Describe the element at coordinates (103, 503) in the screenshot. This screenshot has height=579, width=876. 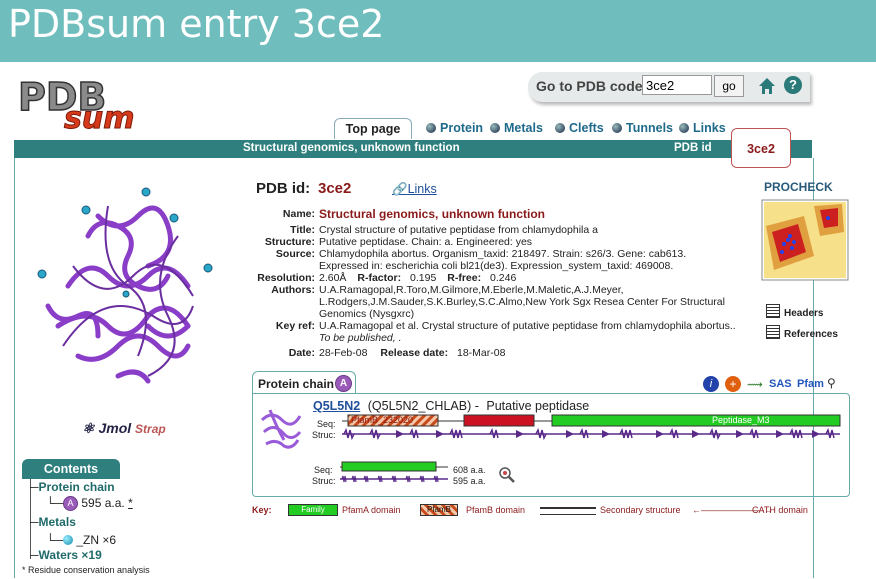
I see `chain-length: 595 a.a.` at that location.